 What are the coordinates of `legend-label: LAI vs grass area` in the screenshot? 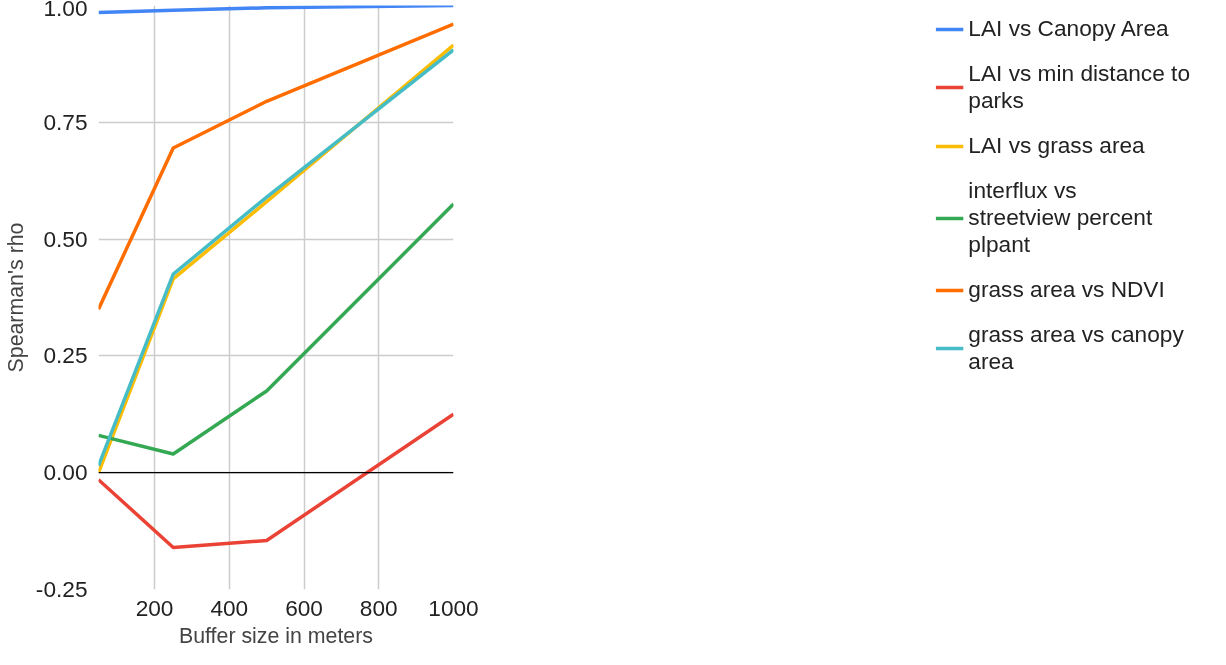 It's located at (1056, 145).